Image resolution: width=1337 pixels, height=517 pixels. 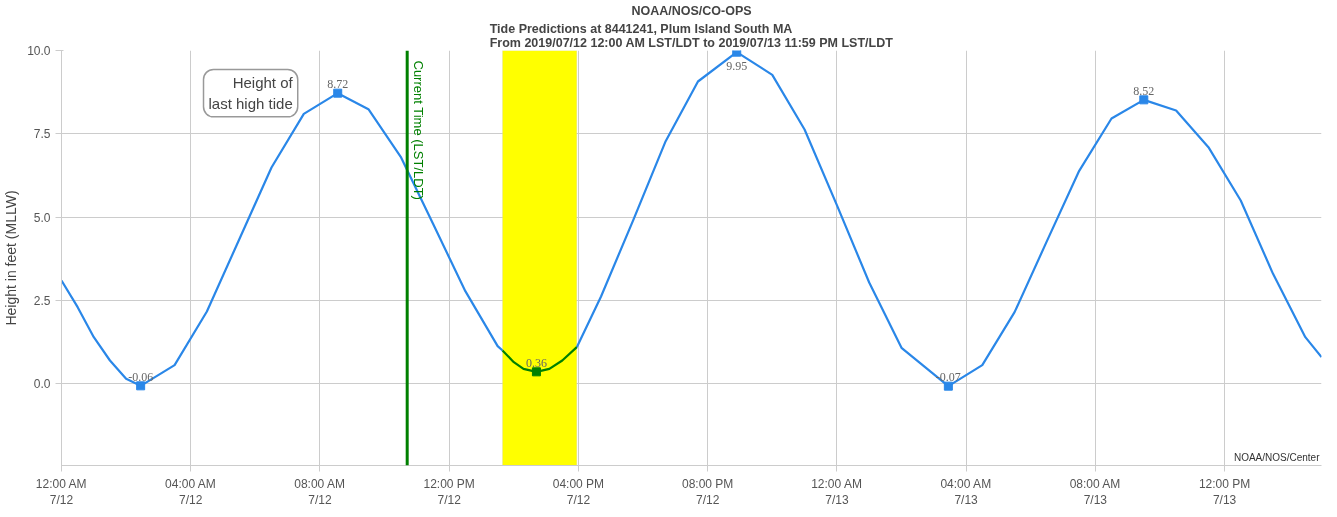 What do you see at coordinates (1277, 457) in the screenshot?
I see `annotation: NOAA/NOS/Center` at bounding box center [1277, 457].